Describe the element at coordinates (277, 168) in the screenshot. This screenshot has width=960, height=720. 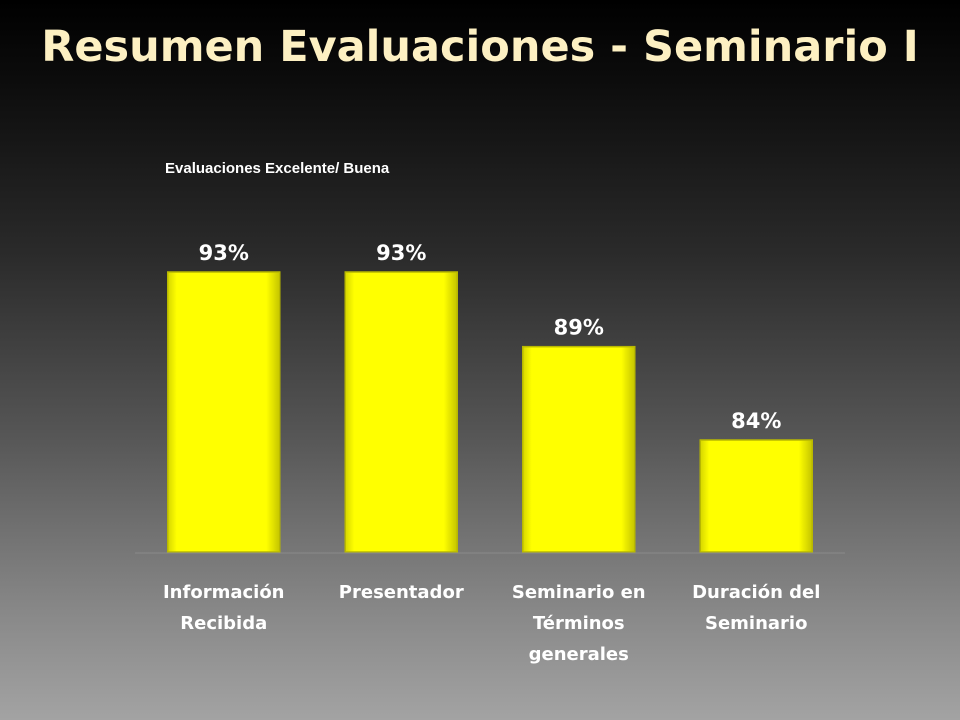
I see `chart-subtitle: Evaluaciones Excelente/ Buena` at that location.